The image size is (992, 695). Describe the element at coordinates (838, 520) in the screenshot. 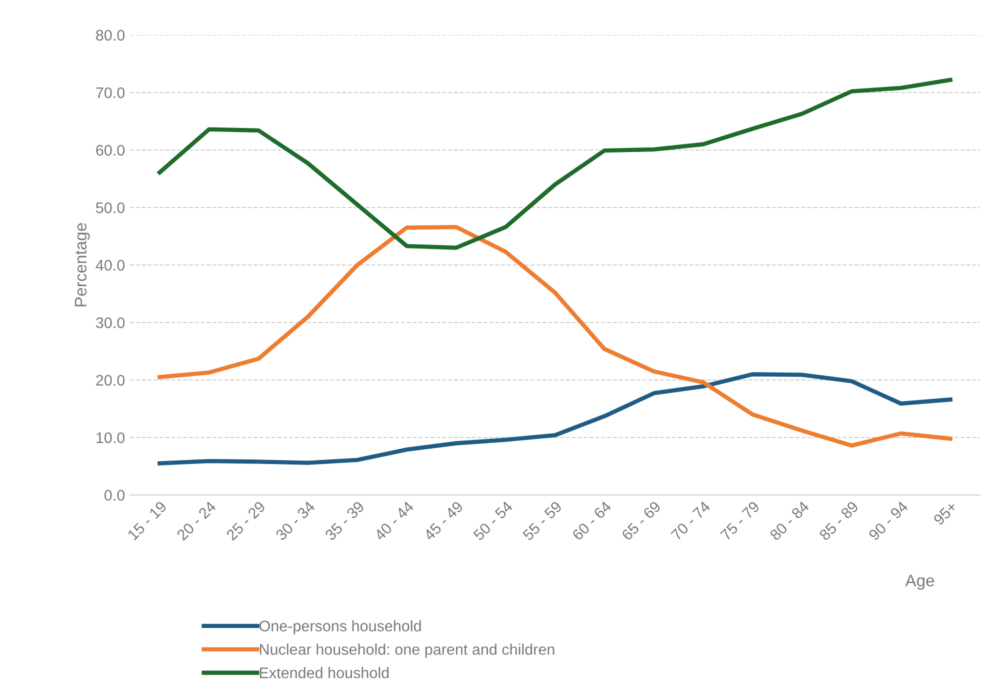

I see `x-tick-label: 85 - 89` at that location.